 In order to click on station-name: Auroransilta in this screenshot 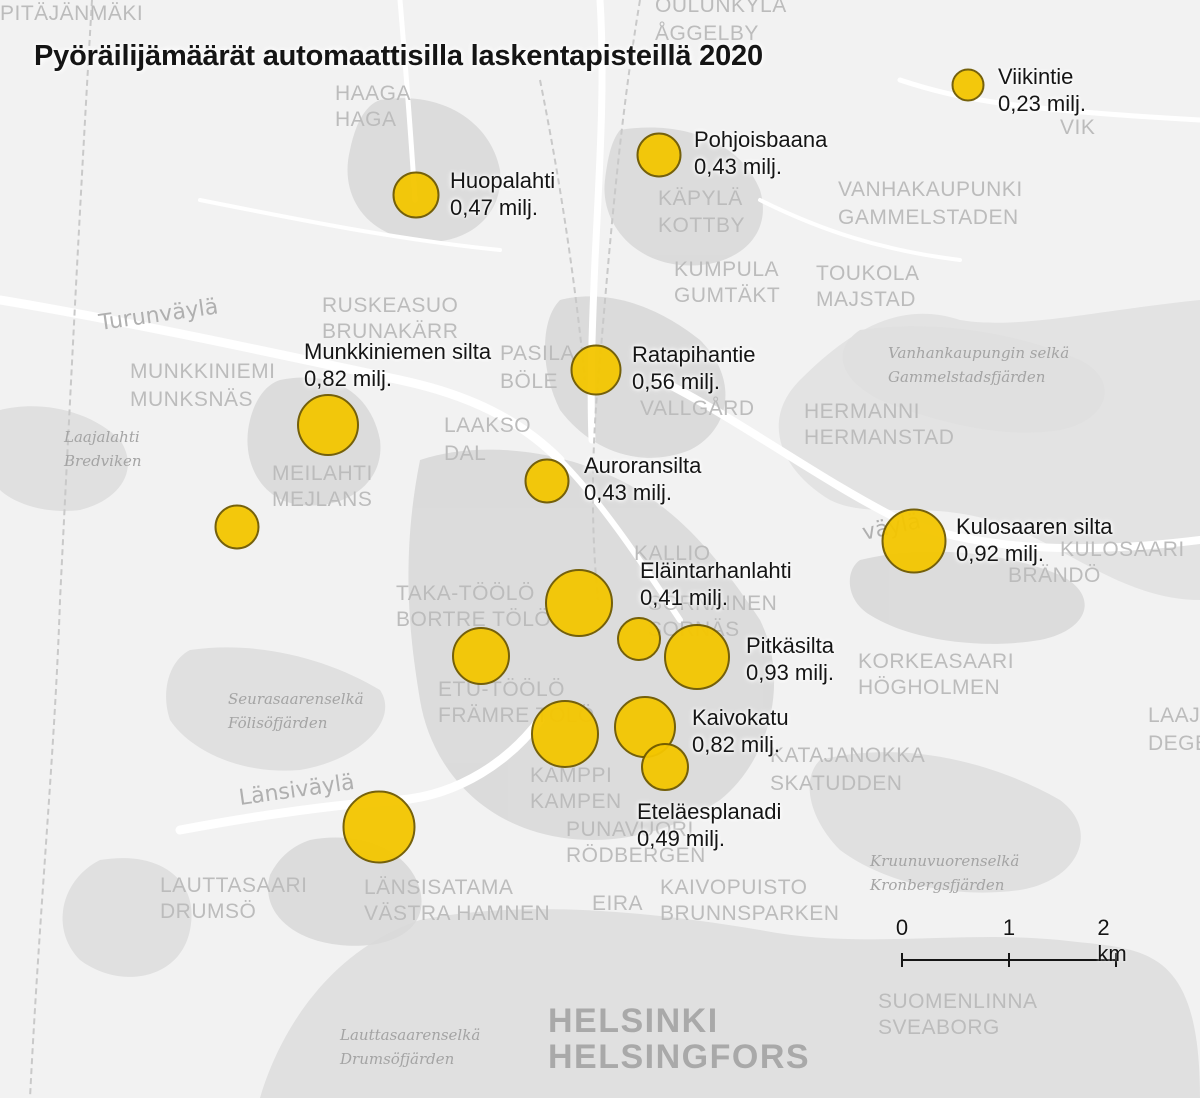, I will do `click(643, 465)`.